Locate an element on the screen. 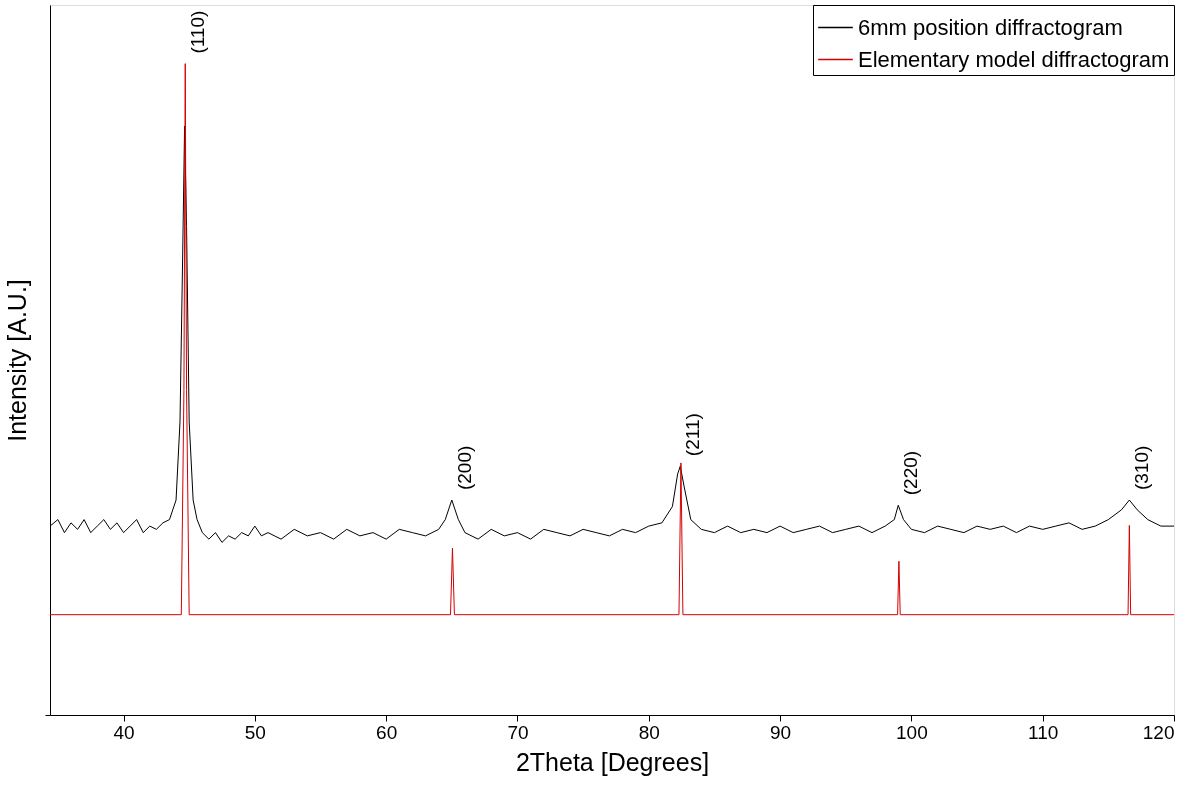  annotation: (211) is located at coordinates (693, 435).